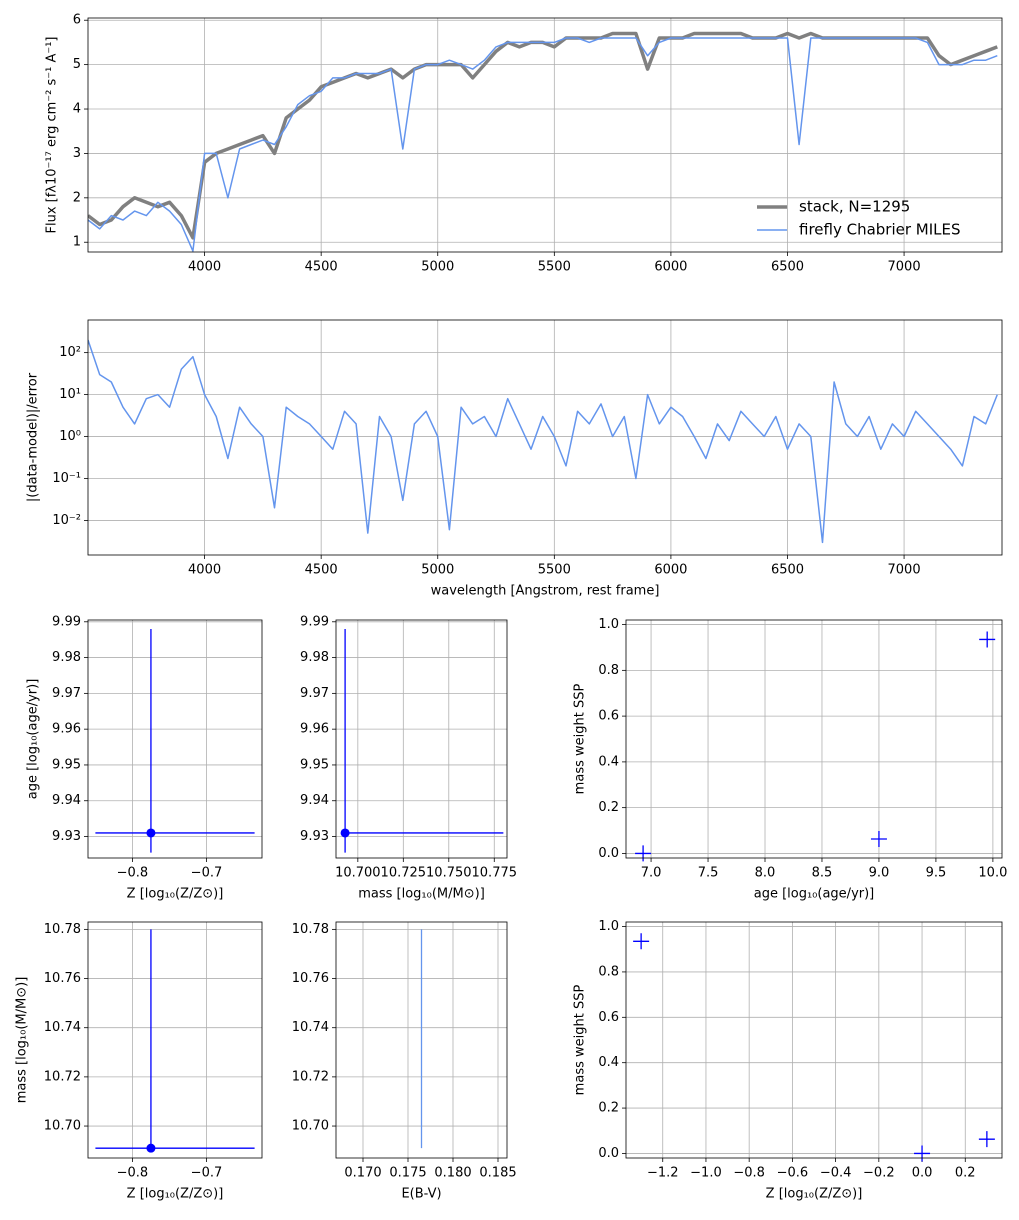 Image resolution: width=1019 pixels, height=1220 pixels. What do you see at coordinates (33, 739) in the screenshot?
I see `y-axis-label: age [log₁₀(age/yr)]` at bounding box center [33, 739].